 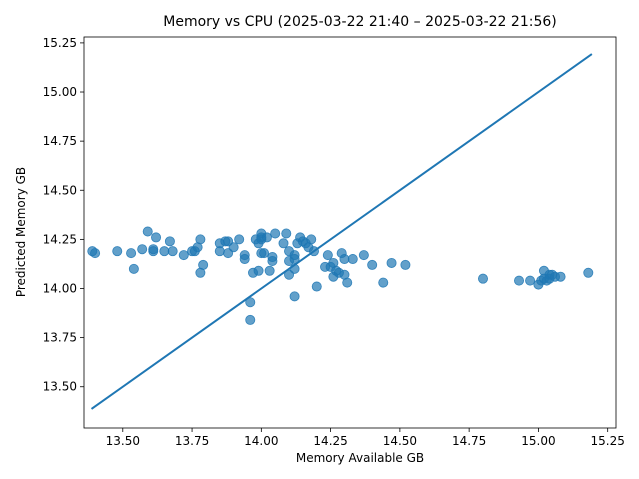 What do you see at coordinates (60, 239) in the screenshot?
I see `y-tick-label: 14.25` at bounding box center [60, 239].